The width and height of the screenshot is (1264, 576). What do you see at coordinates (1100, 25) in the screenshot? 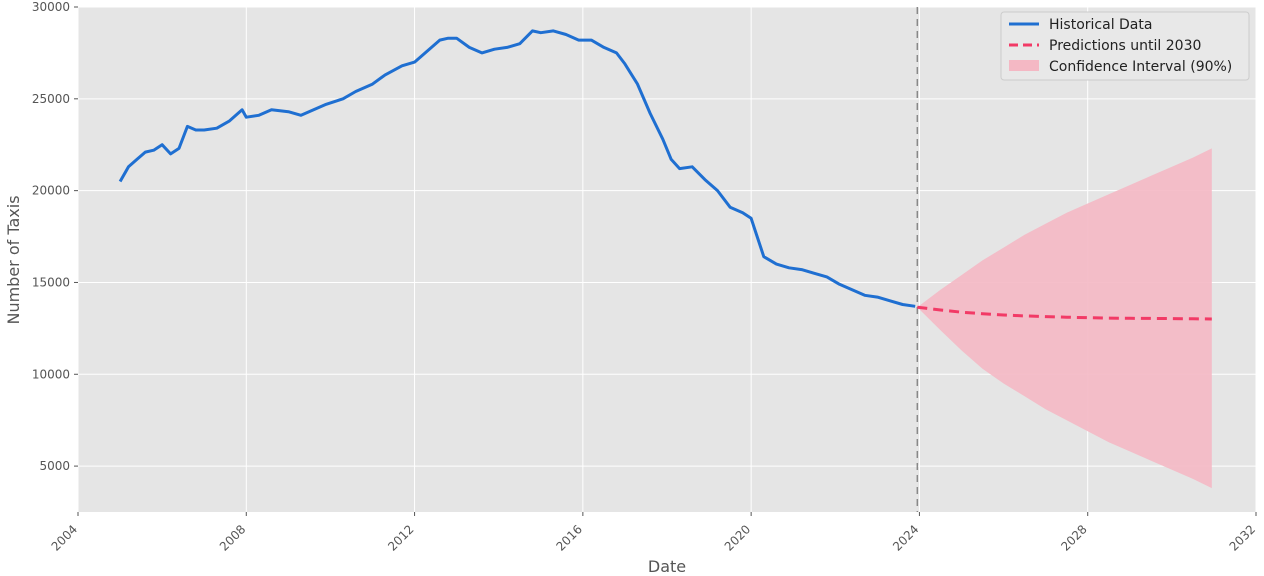
I see `legend-label-historical: Historical Data` at bounding box center [1100, 25].